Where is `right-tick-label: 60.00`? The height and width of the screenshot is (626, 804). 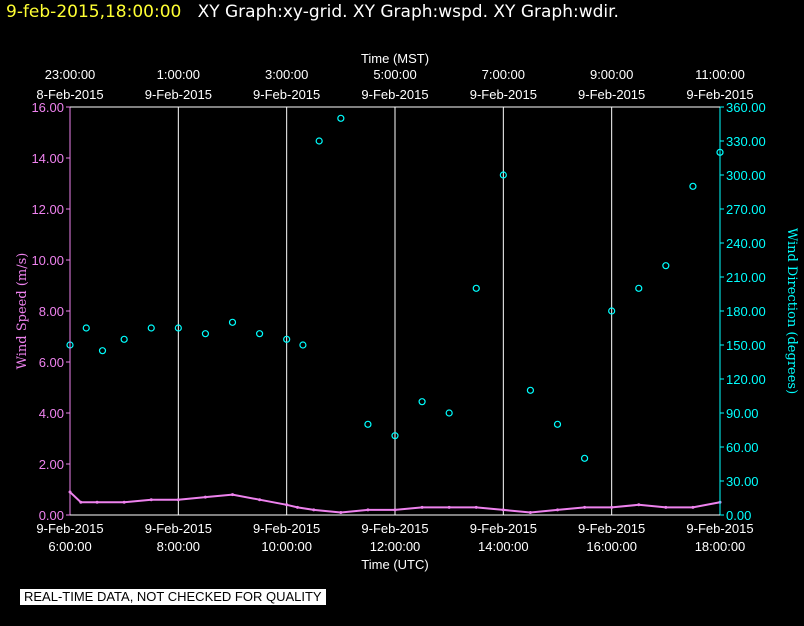
right-tick-label: 60.00 is located at coordinates (742, 447).